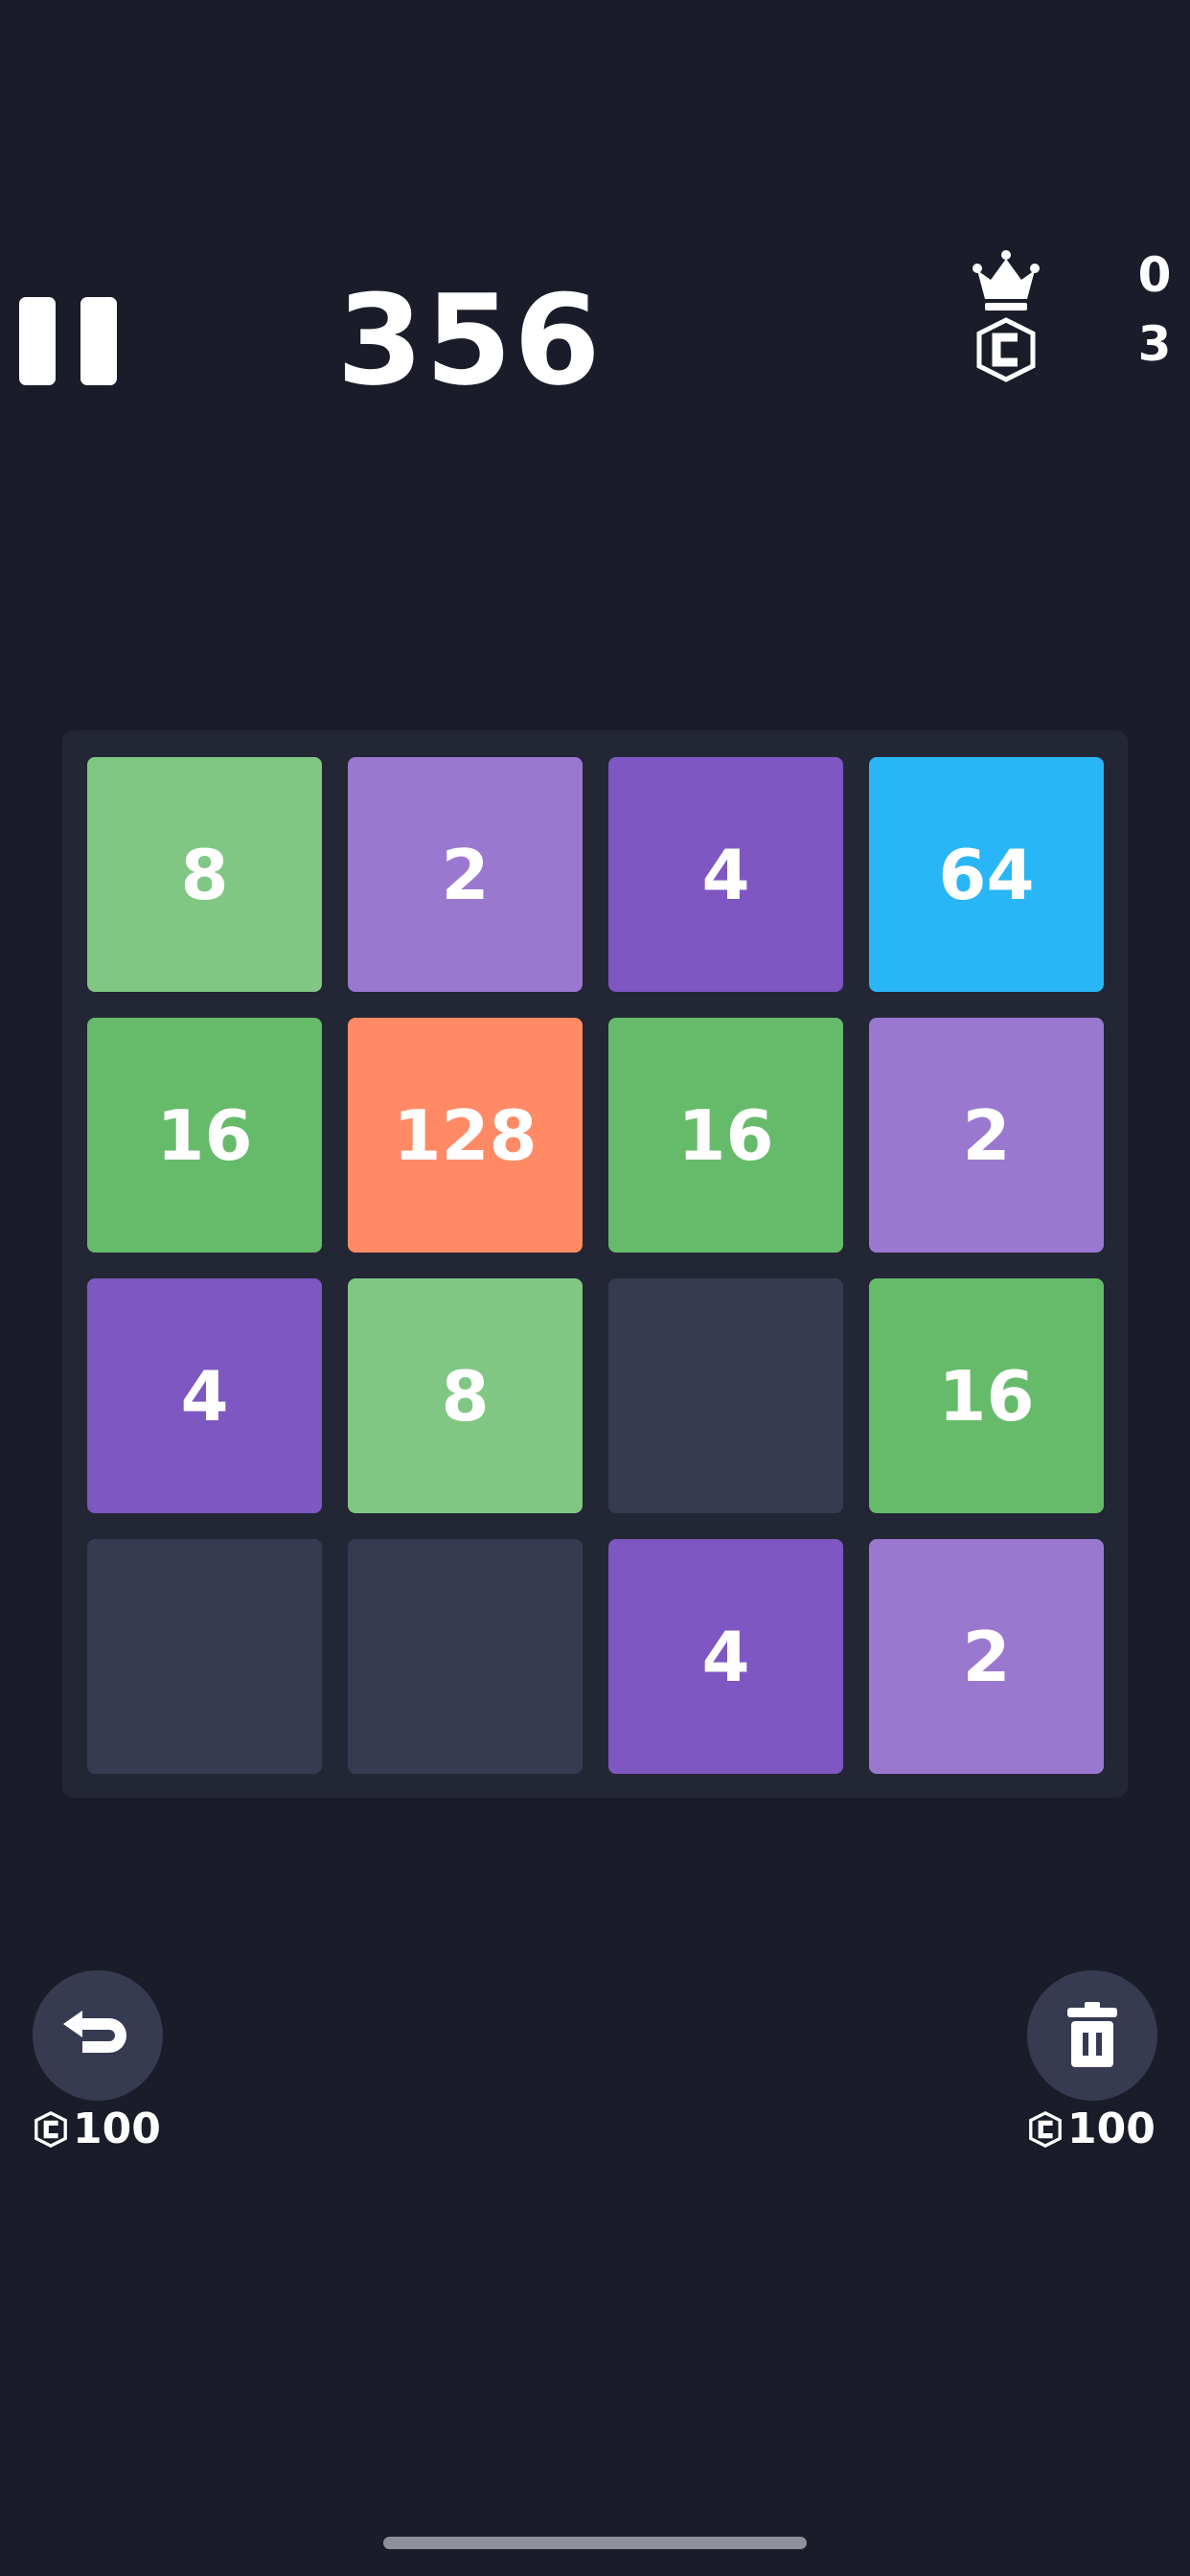 This screenshot has height=2576, width=1190. What do you see at coordinates (1111, 2128) in the screenshot?
I see `delete-cost-value: 100` at bounding box center [1111, 2128].